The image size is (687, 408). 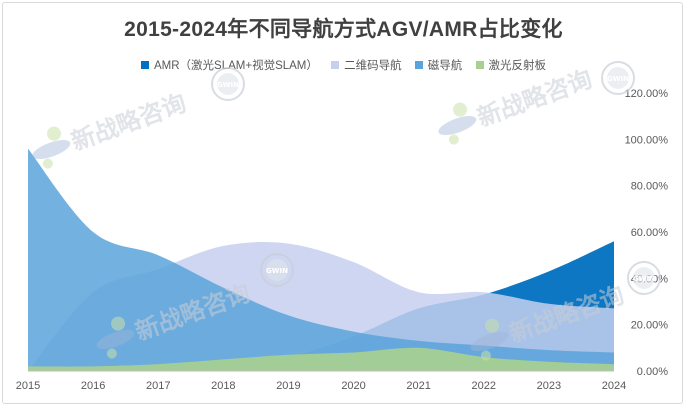 What do you see at coordinates (484, 386) in the screenshot?
I see `x-tick-label: 2022` at bounding box center [484, 386].